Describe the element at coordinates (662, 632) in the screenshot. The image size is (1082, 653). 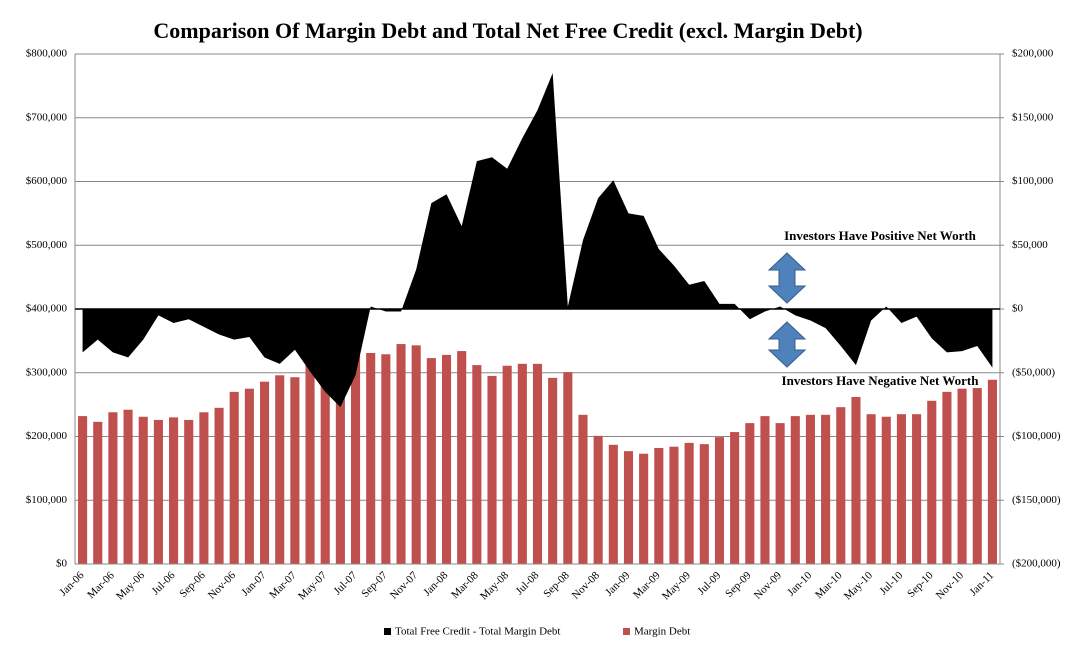
I see `legend-label: Margin Debt` at that location.